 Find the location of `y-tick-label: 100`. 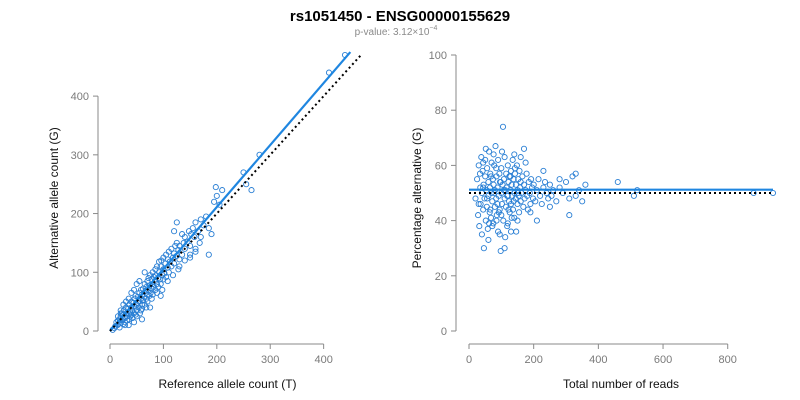

y-tick-label: 100 is located at coordinates (80, 273).